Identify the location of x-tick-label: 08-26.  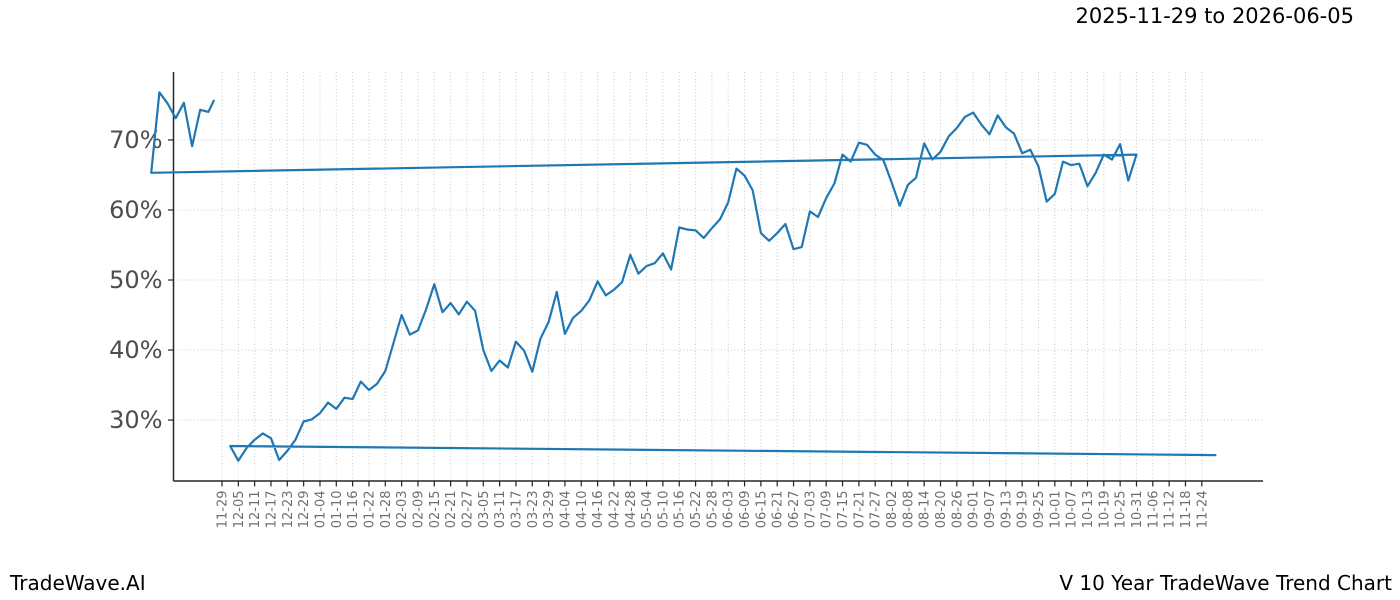
(957, 510).